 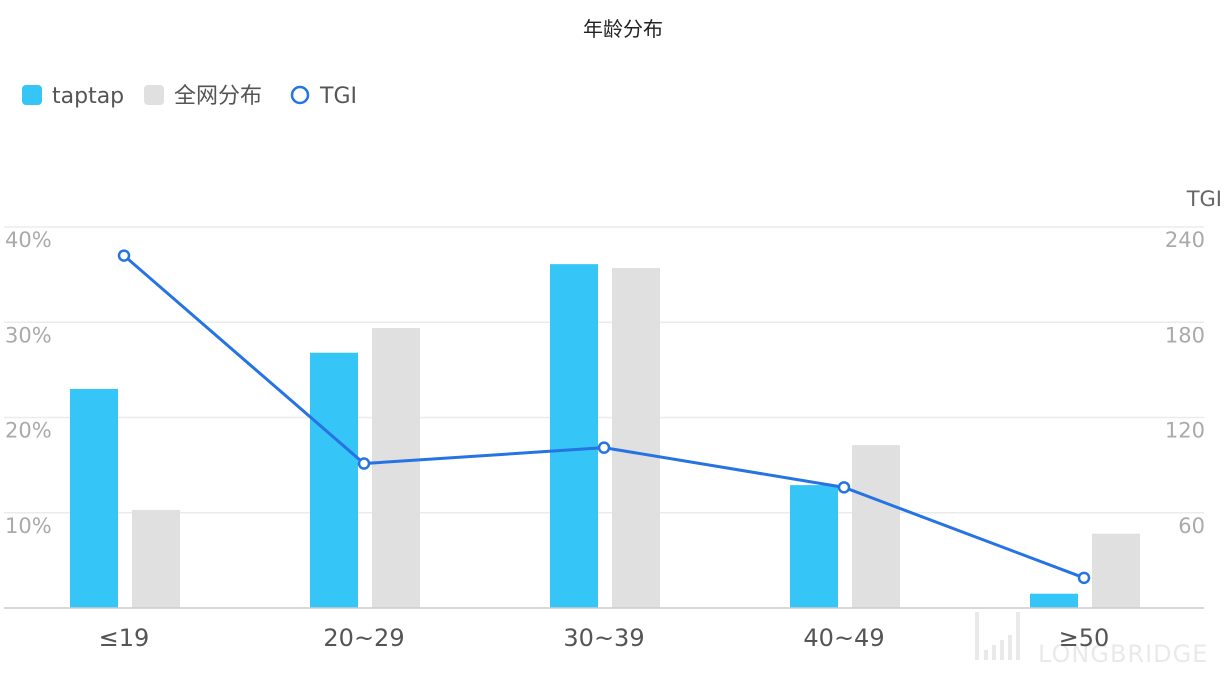 What do you see at coordinates (28, 526) in the screenshot?
I see `y-left-tick-label: 10%` at bounding box center [28, 526].